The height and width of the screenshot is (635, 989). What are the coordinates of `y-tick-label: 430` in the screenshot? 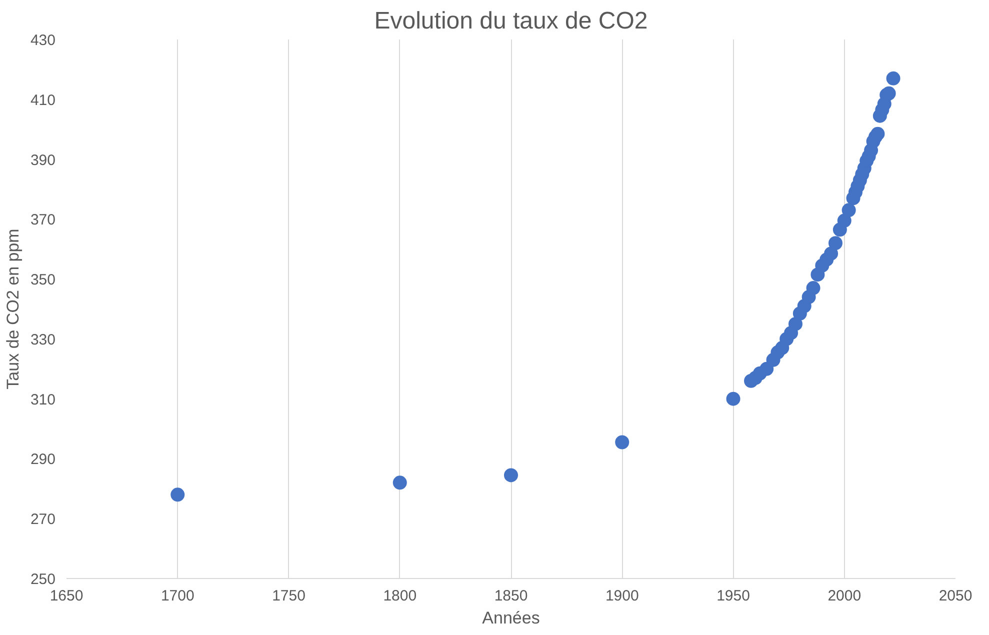 It's located at (43, 40).